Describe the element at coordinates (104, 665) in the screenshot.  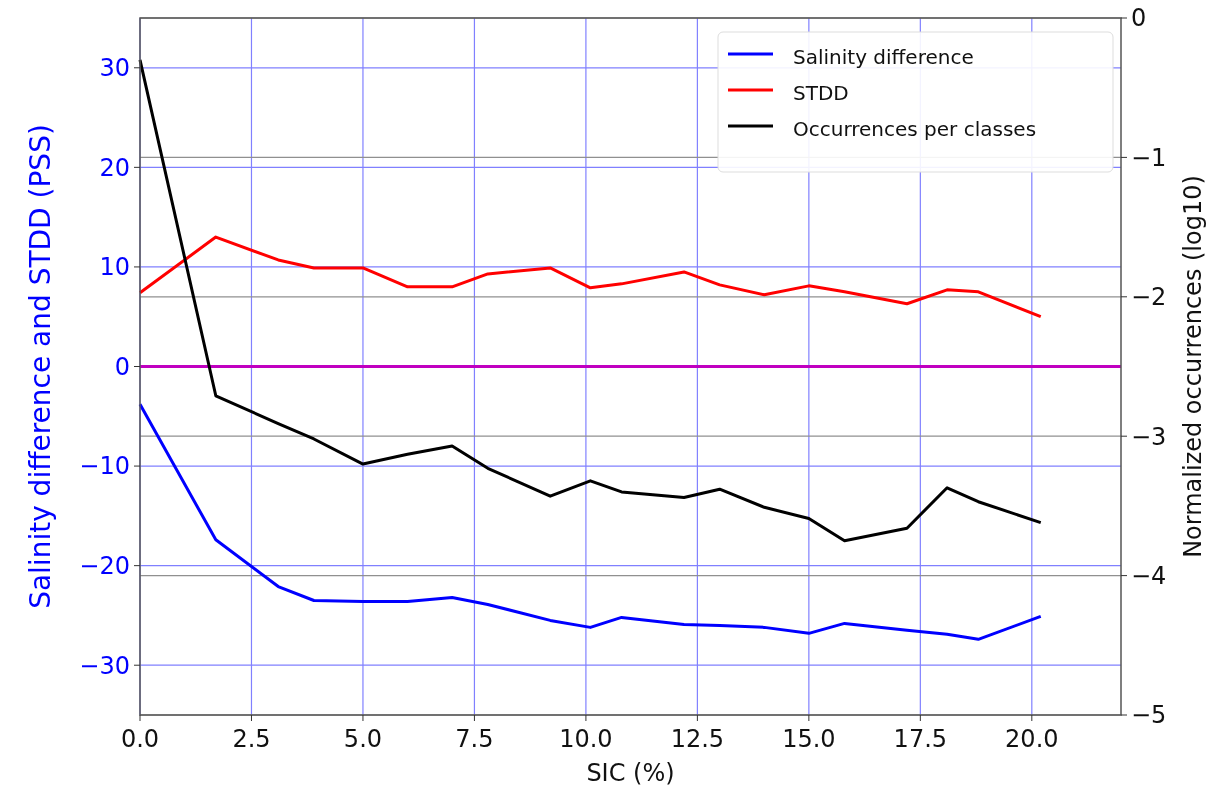
I see `y-tick-label: −30` at that location.